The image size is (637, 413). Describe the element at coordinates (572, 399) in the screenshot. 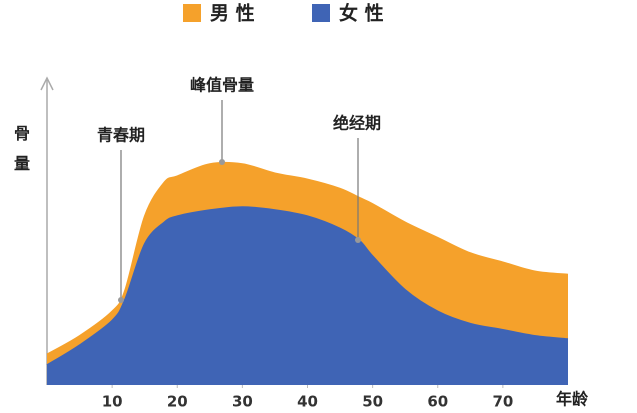

I see `x-axis-label: 年龄` at that location.